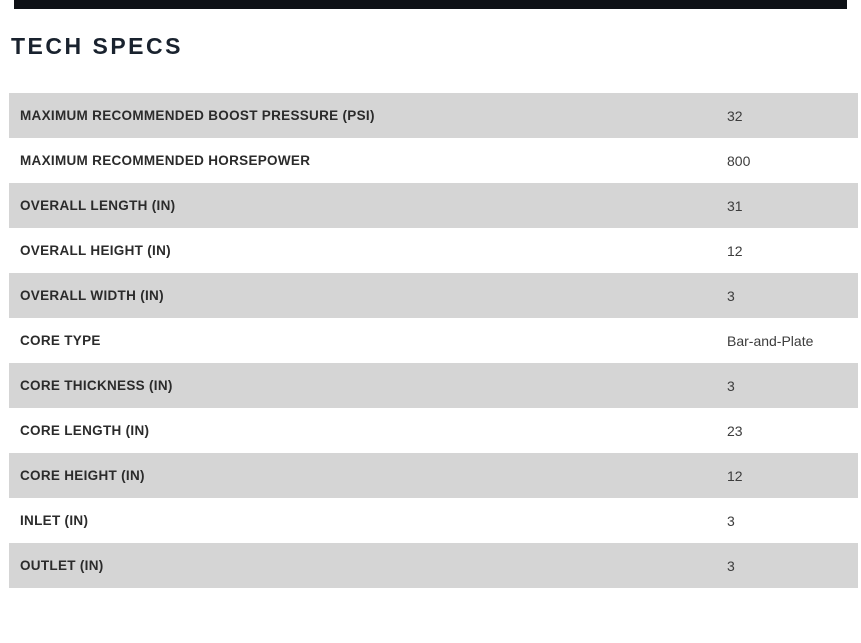 This screenshot has width=861, height=643. What do you see at coordinates (430, 4) in the screenshot?
I see `top-divider-bar` at bounding box center [430, 4].